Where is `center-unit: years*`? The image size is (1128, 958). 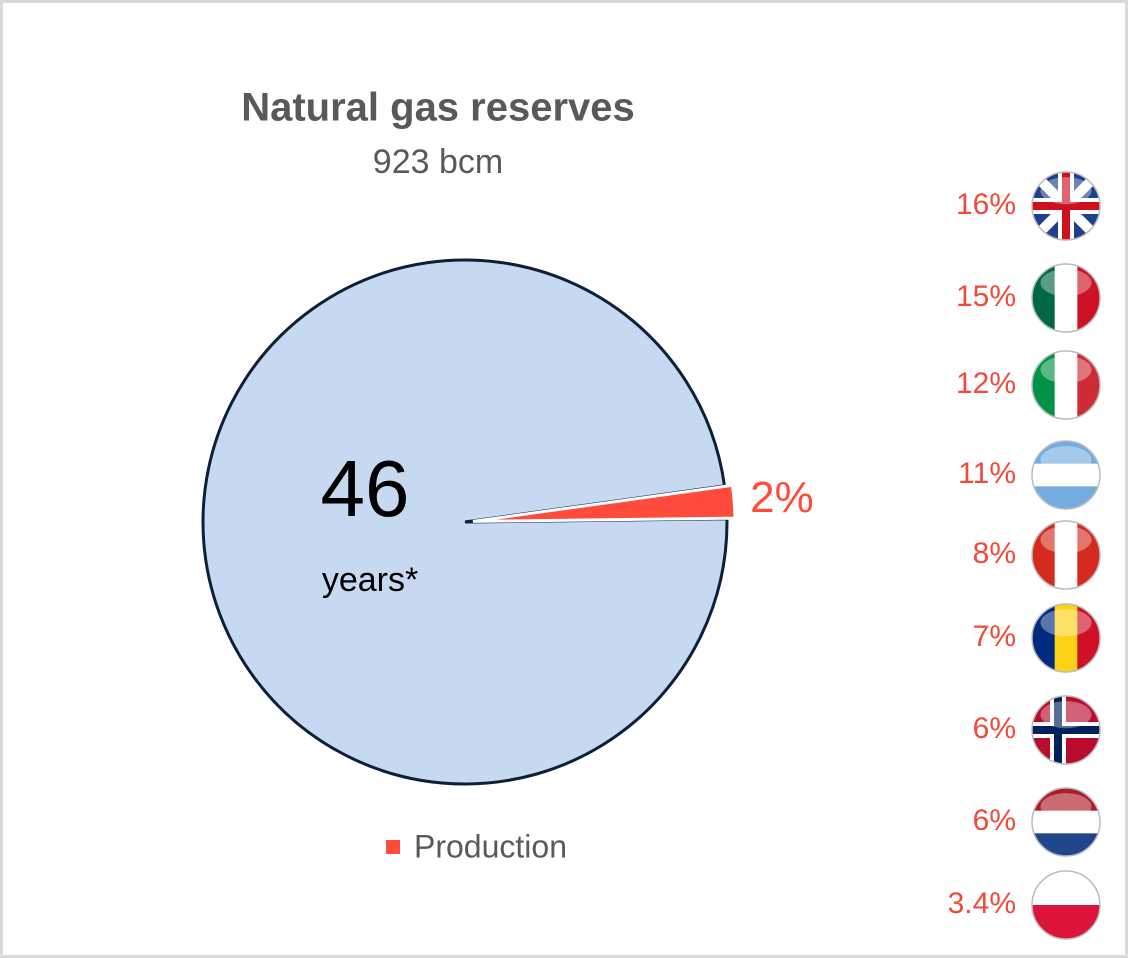
center-unit: years* is located at coordinates (370, 580).